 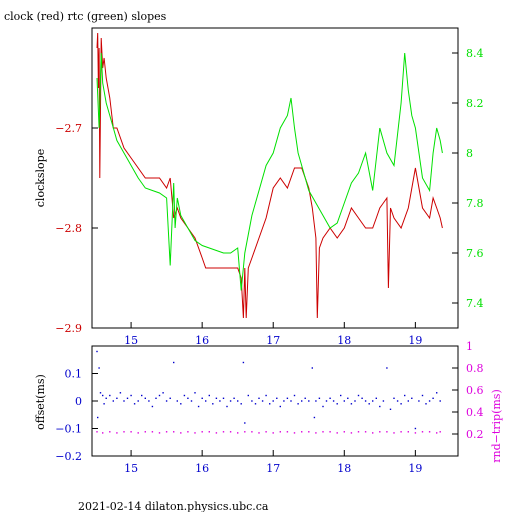 What do you see at coordinates (85, 16) in the screenshot?
I see `chart-title: clock (red) rtc (green) slopes` at bounding box center [85, 16].